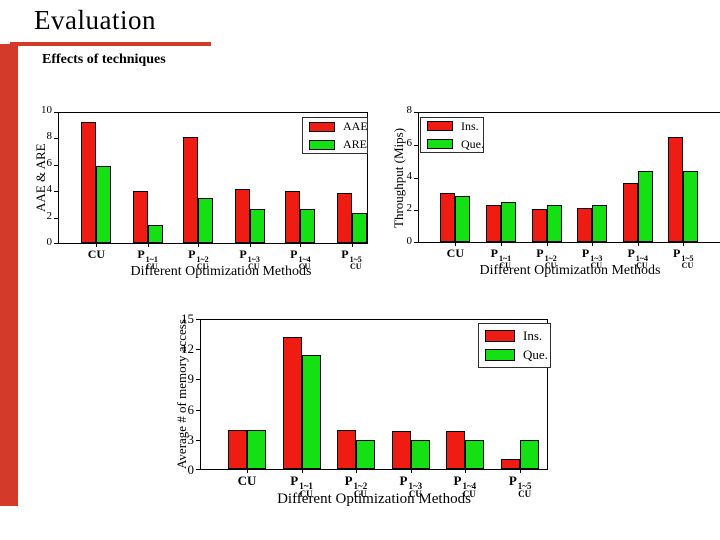 Image resolution: width=720 pixels, height=540 pixels. What do you see at coordinates (355, 144) in the screenshot?
I see `legend-label: ARE` at bounding box center [355, 144].